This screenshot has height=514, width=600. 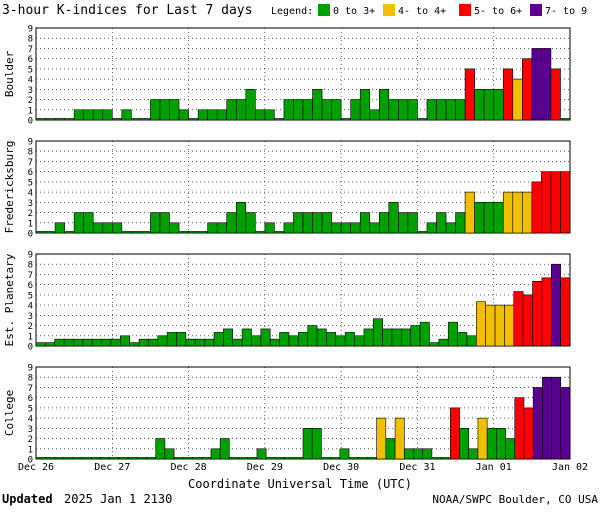 I want to click on y-tick-label: 2, so click(x=30, y=214).